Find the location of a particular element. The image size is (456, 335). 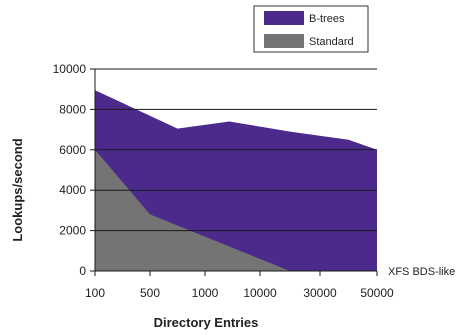

y-tick-label-10000: 10000 is located at coordinates (70, 69).